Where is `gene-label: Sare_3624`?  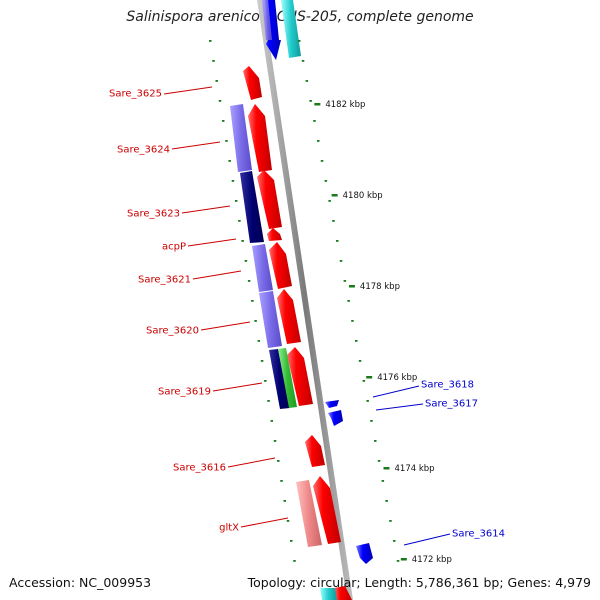 gene-label: Sare_3624 is located at coordinates (143, 150).